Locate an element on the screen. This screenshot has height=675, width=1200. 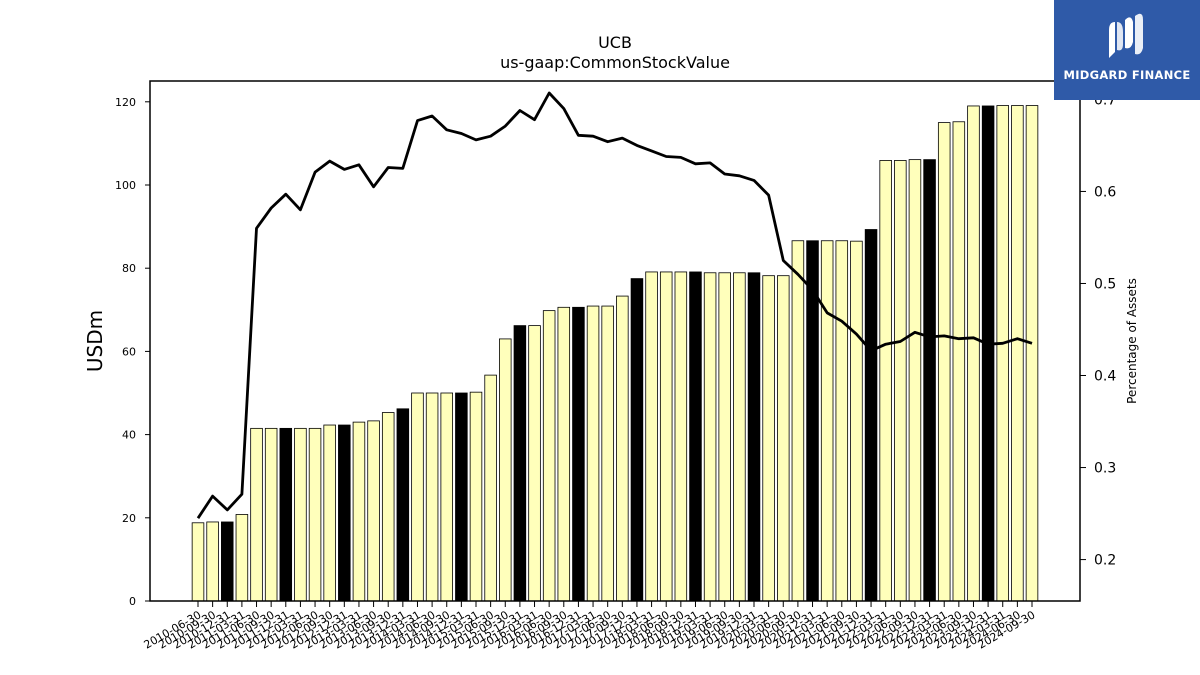
brand-logo: MIDGARD FINANCE is located at coordinates (1127, 50).